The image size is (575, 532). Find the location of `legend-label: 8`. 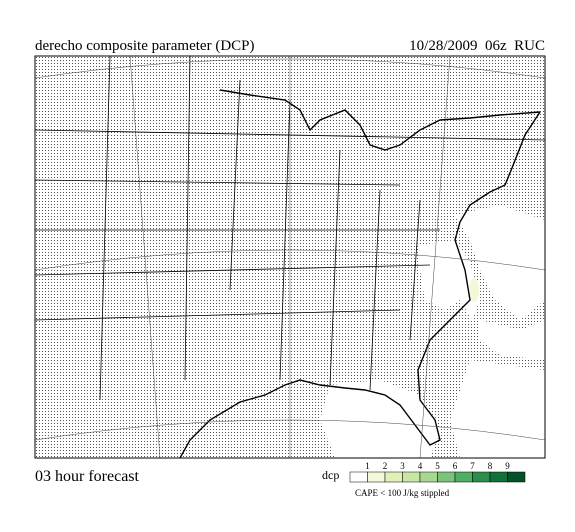

legend-label: 8 is located at coordinates (490, 466).